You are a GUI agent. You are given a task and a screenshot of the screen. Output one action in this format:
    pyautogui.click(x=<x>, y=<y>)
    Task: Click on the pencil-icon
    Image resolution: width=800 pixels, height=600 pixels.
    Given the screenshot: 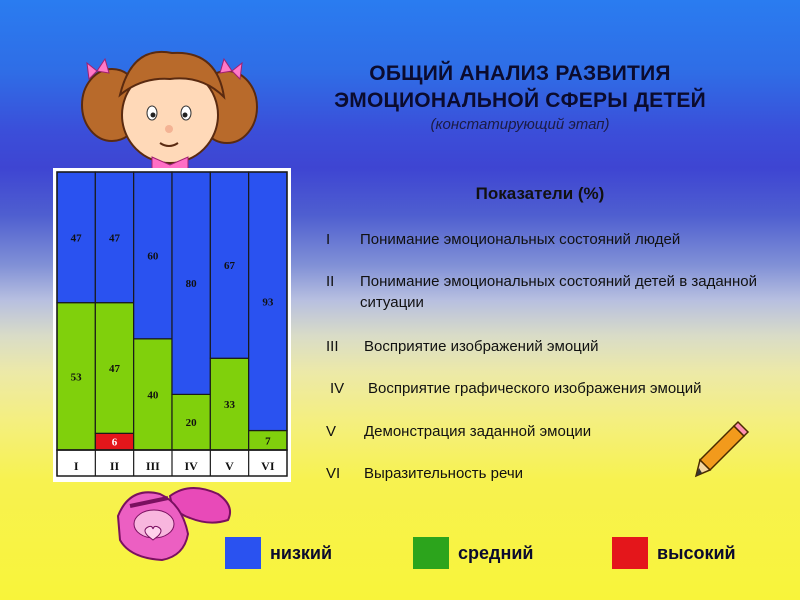 What is the action you would take?
    pyautogui.click(x=722, y=449)
    